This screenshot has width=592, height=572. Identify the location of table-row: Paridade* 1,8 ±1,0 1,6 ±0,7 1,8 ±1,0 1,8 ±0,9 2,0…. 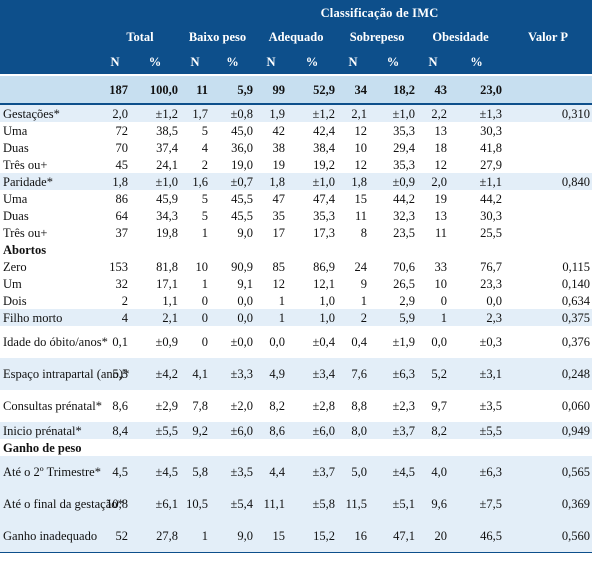
(296, 181).